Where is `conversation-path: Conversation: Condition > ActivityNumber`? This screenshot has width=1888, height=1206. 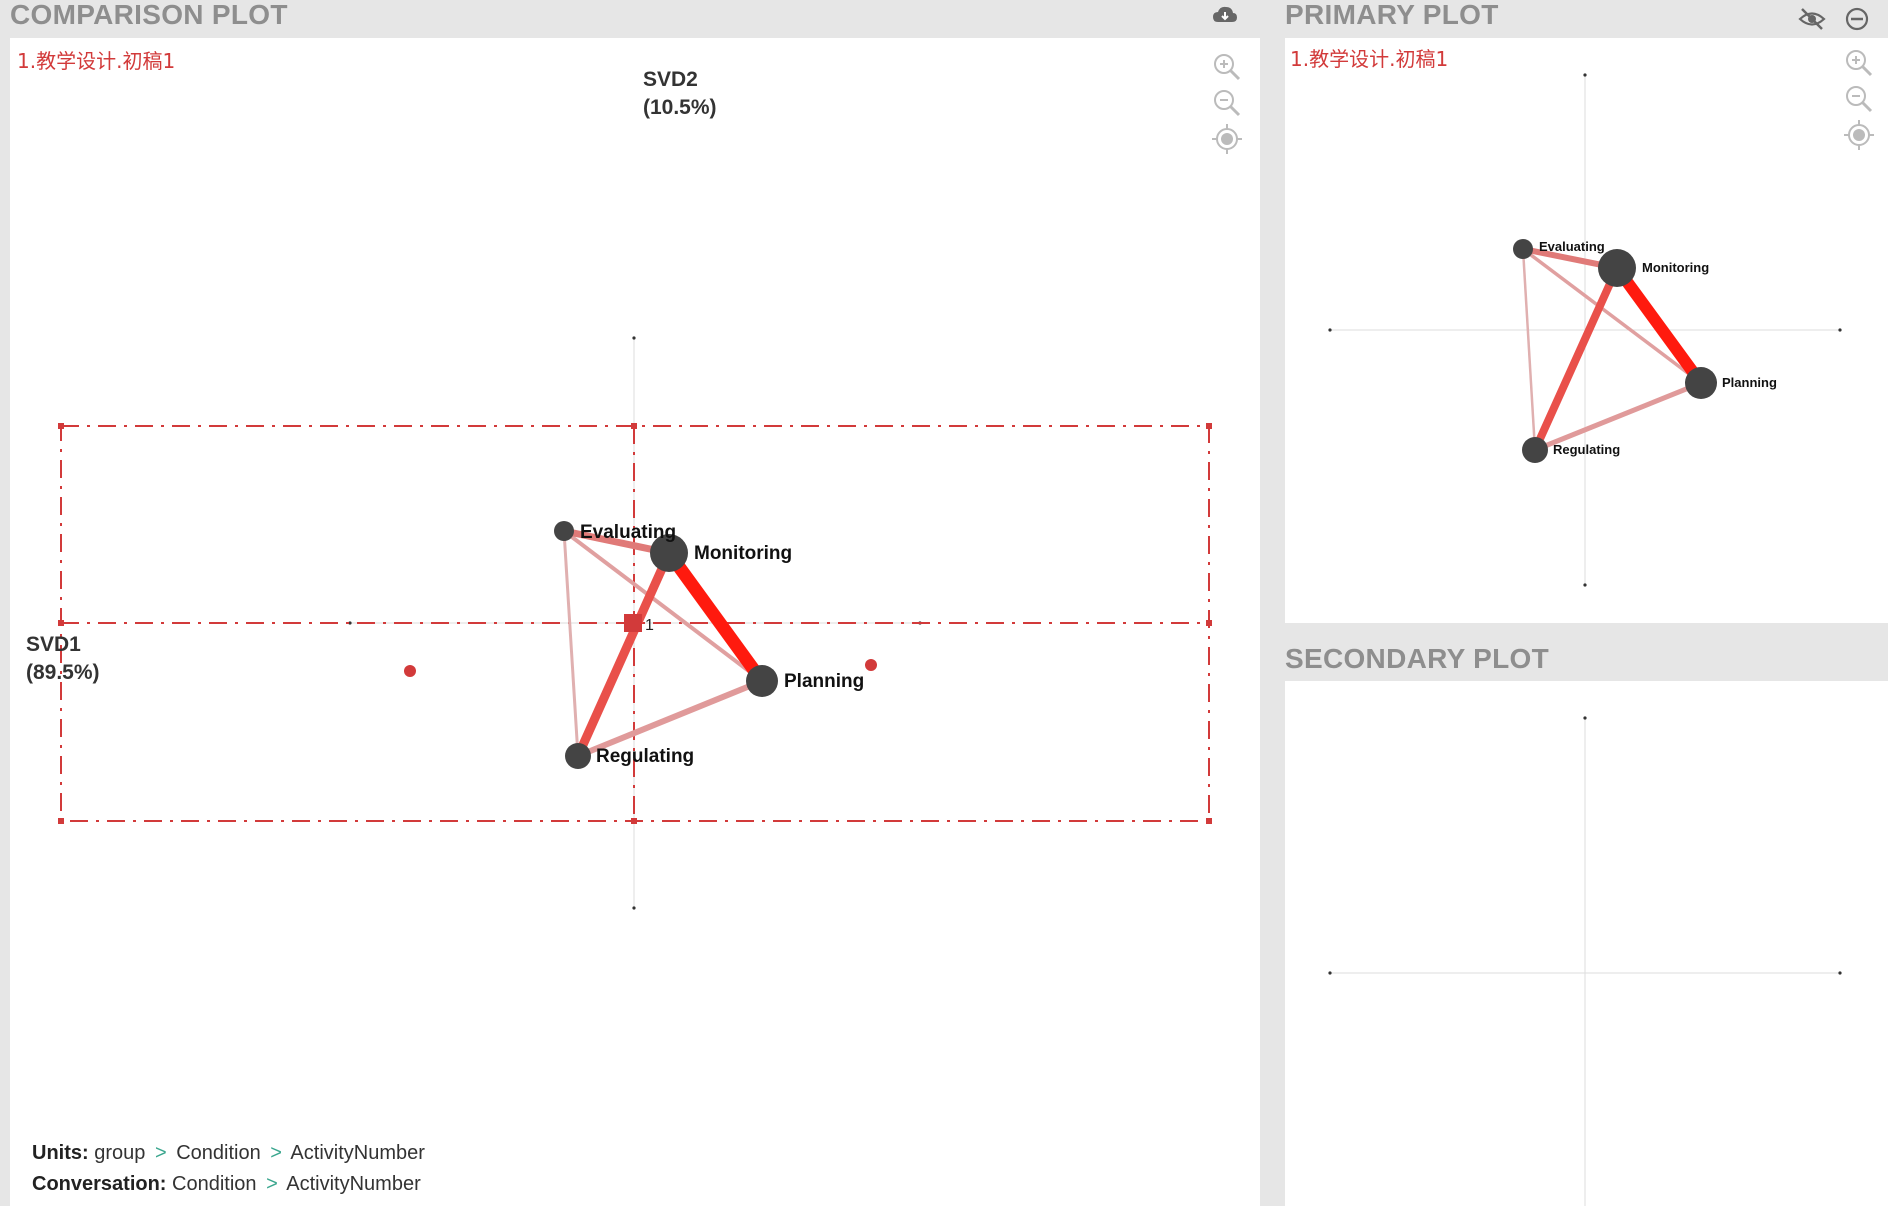 conversation-path: Conversation: Condition > ActivityNumber is located at coordinates (226, 1184).